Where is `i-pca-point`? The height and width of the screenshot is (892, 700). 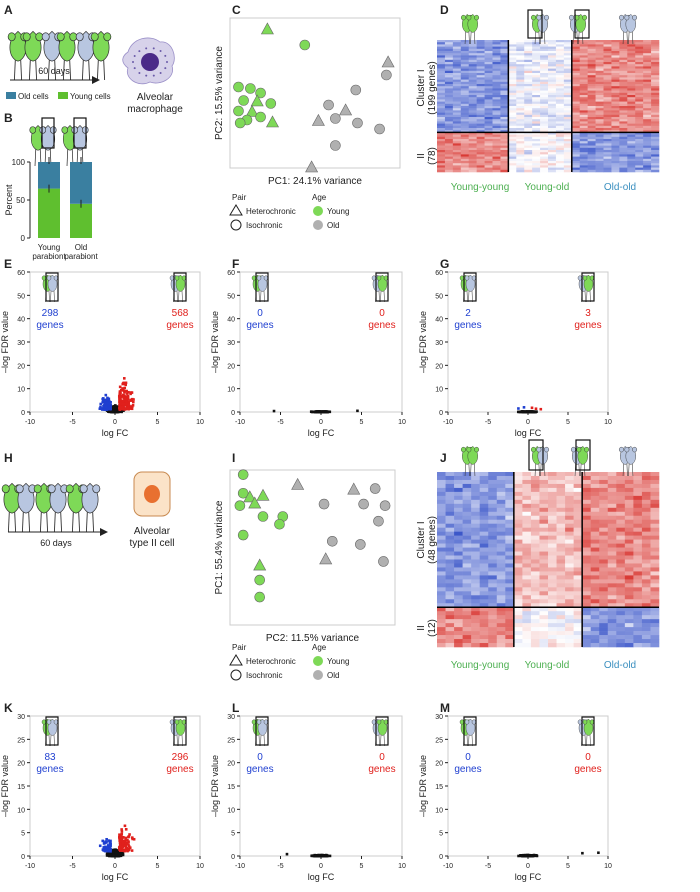
i-pca-point is located at coordinates (263, 494).